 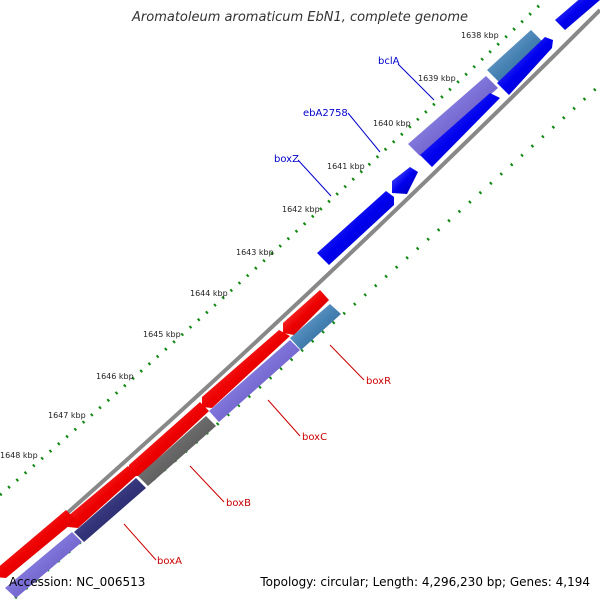 I want to click on gene-label-boxZ: boxZ, so click(x=286, y=159).